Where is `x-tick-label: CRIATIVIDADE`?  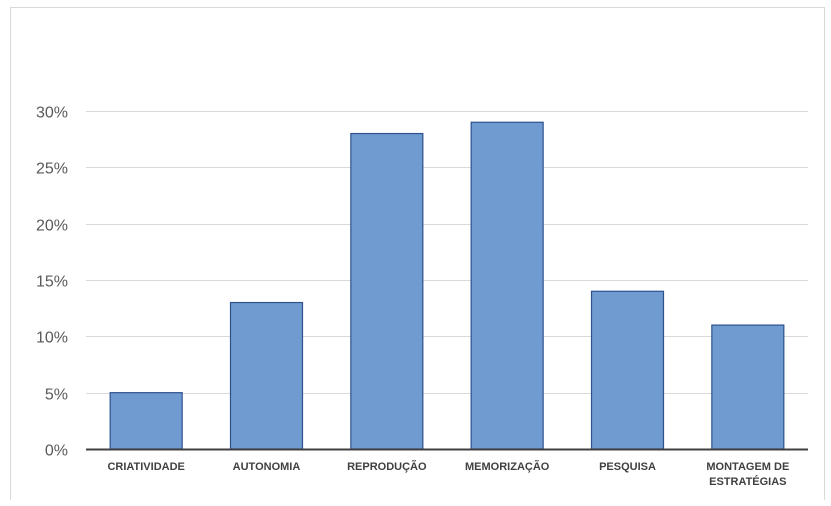
x-tick-label: CRIATIVIDADE is located at coordinates (145, 467).